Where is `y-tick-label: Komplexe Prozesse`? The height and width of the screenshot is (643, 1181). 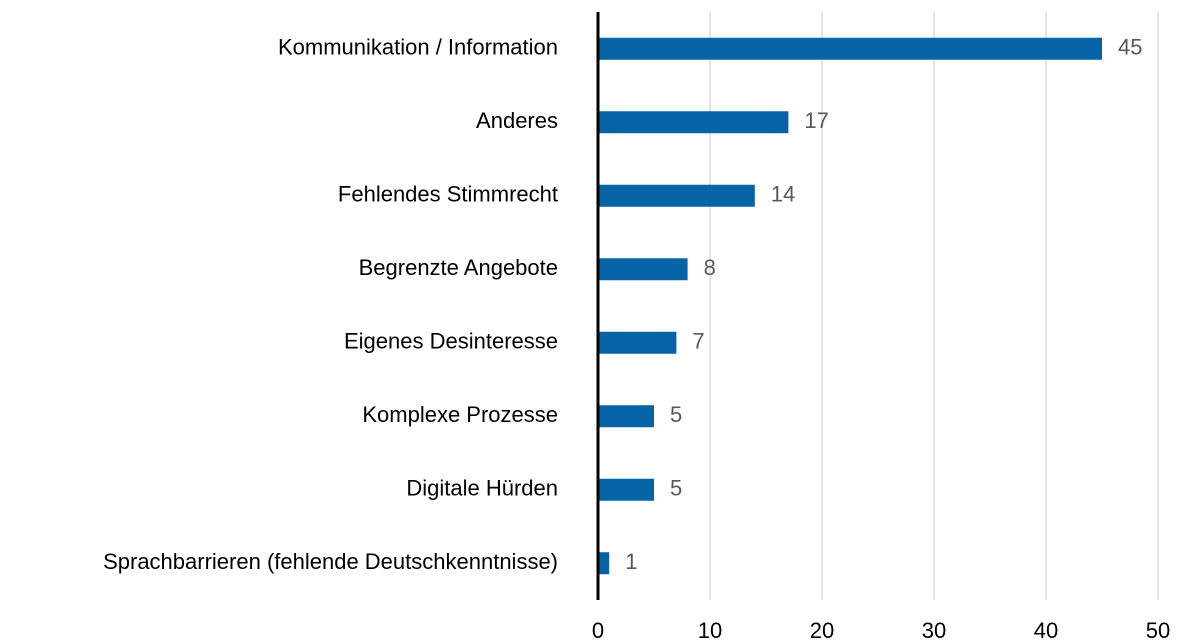 y-tick-label: Komplexe Prozesse is located at coordinates (460, 414).